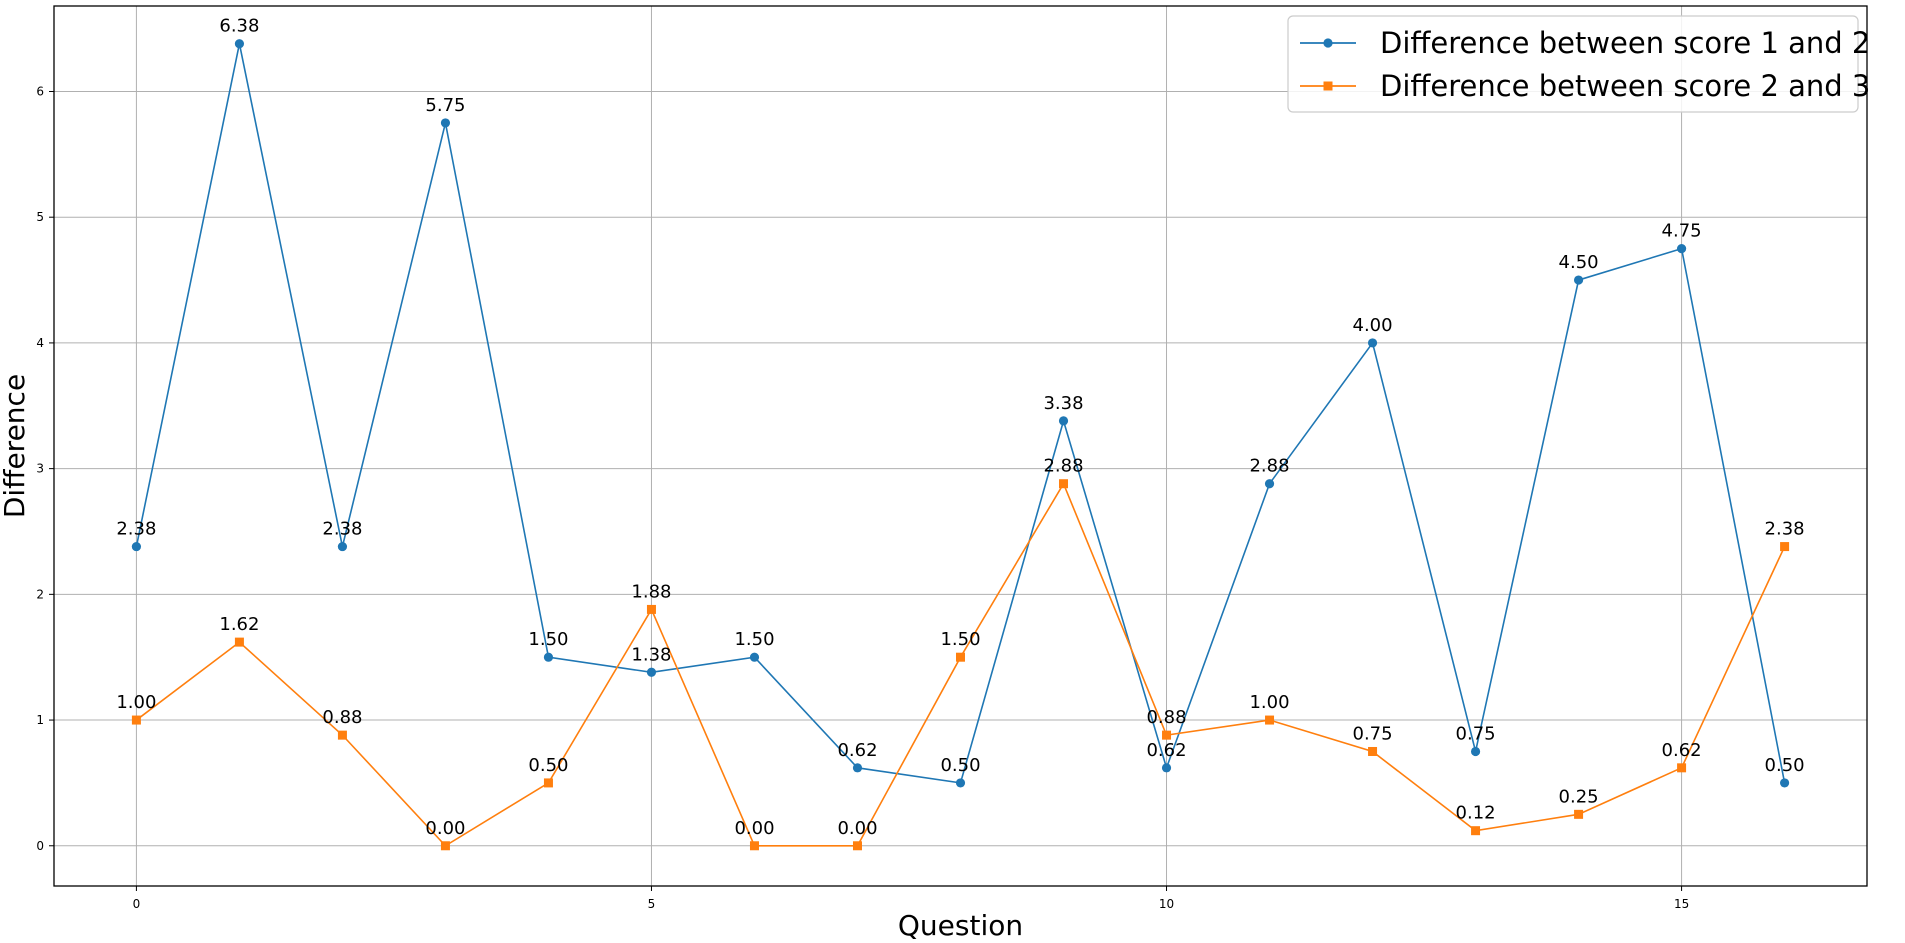 This screenshot has height=943, width=1905. I want to click on data-label-series-1: 1.38, so click(651, 654).